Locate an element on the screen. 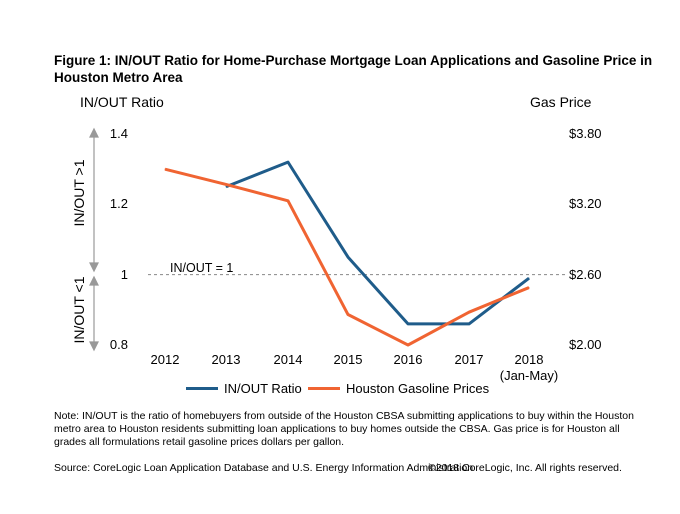 This screenshot has height=514, width=680. legend-swatch-gas is located at coordinates (324, 388).